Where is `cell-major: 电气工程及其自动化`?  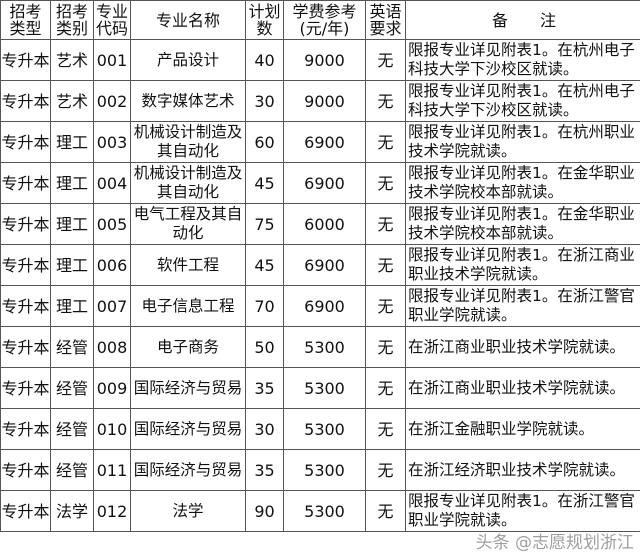 cell-major: 电气工程及其自动化 is located at coordinates (188, 224).